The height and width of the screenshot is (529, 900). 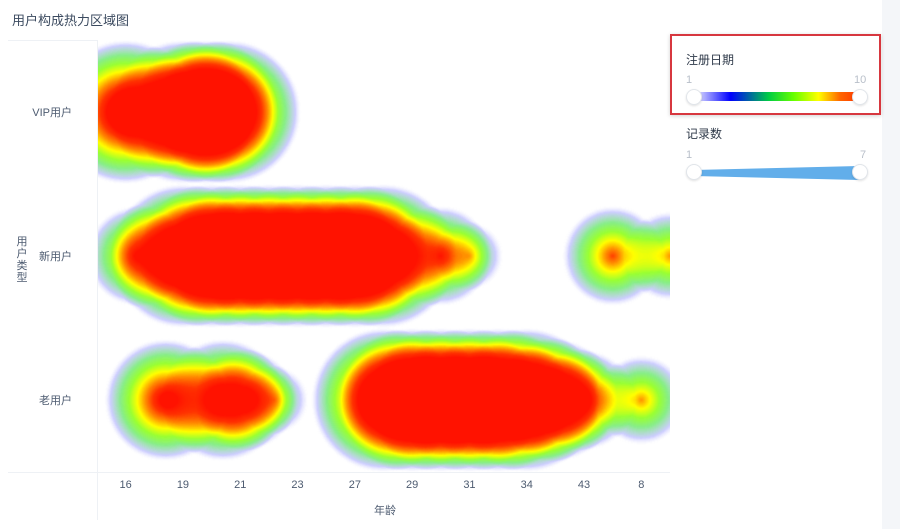 What do you see at coordinates (863, 155) in the screenshot?
I see `size-legend-max: 7` at bounding box center [863, 155].